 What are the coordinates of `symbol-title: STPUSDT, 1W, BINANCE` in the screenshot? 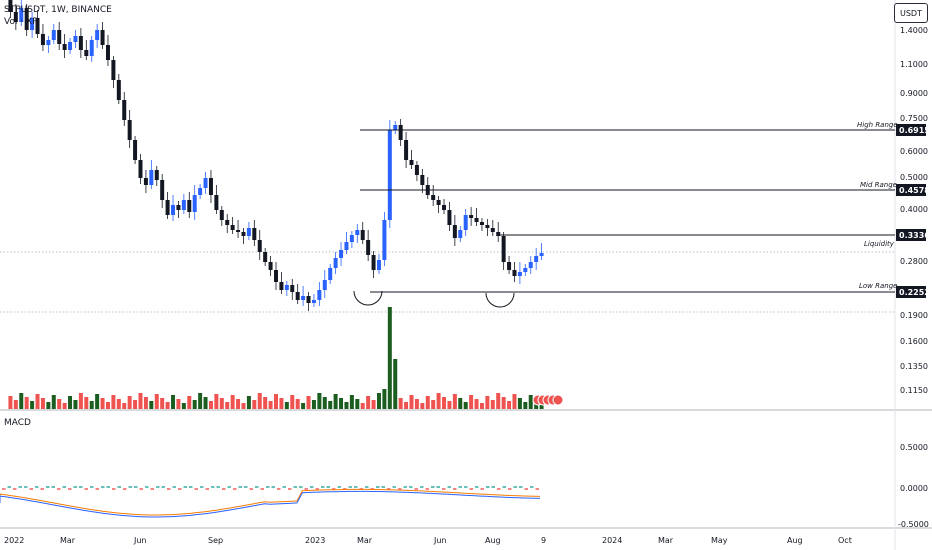 It's located at (58, 10).